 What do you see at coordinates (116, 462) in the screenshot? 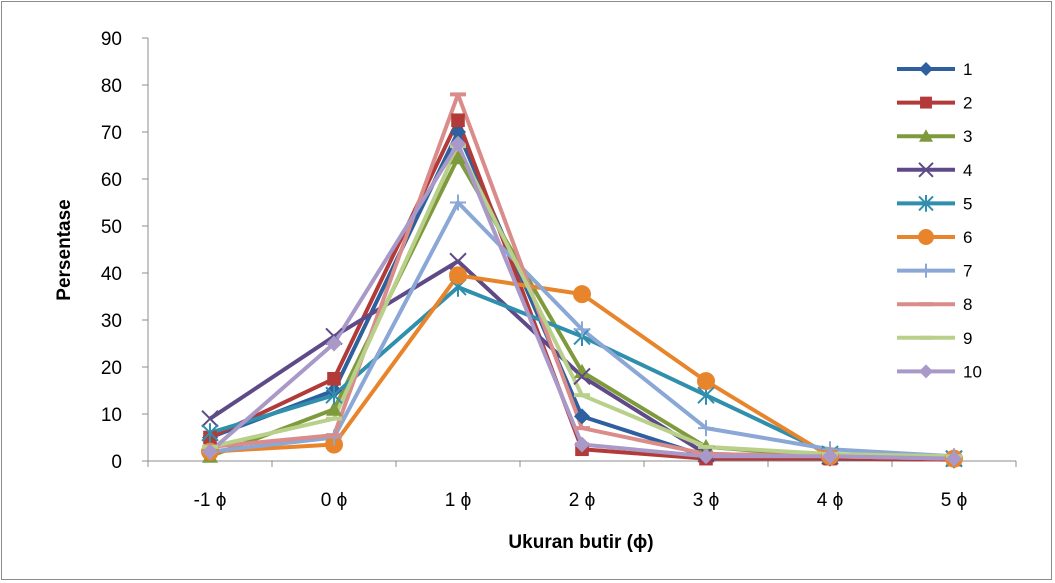
I see `y-tick-label: 0` at bounding box center [116, 462].